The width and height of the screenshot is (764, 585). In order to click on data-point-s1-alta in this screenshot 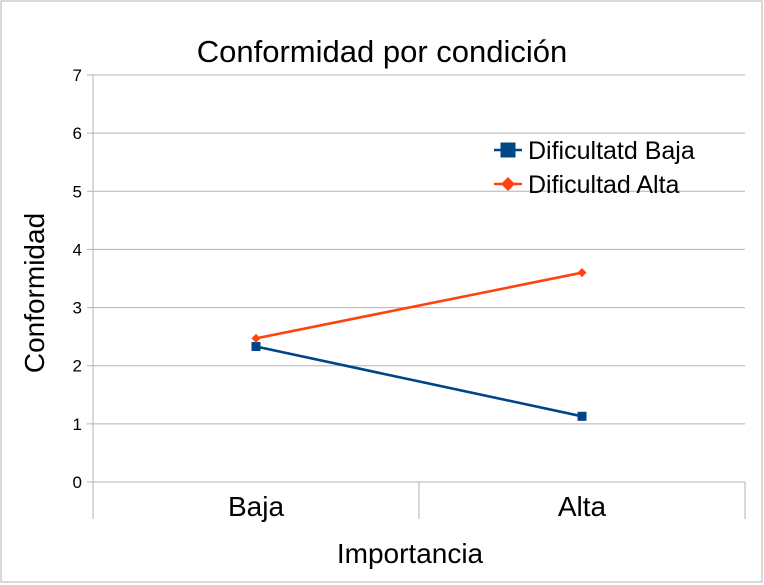, I will do `click(582, 273)`.